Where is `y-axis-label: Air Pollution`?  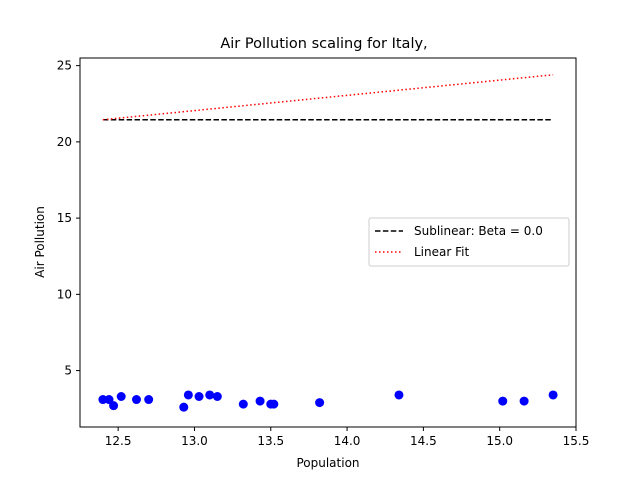 y-axis-label: Air Pollution is located at coordinates (40, 242).